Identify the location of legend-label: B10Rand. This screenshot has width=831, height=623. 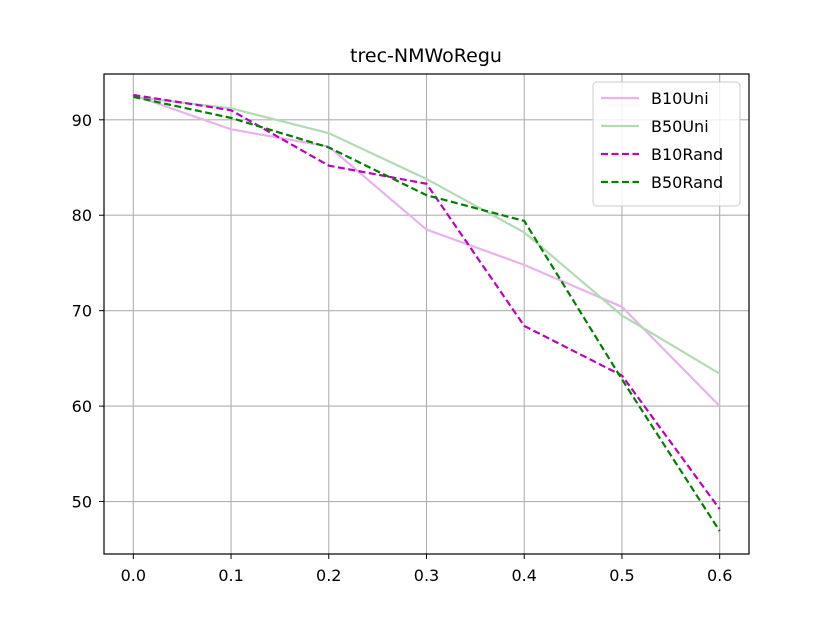
(687, 154).